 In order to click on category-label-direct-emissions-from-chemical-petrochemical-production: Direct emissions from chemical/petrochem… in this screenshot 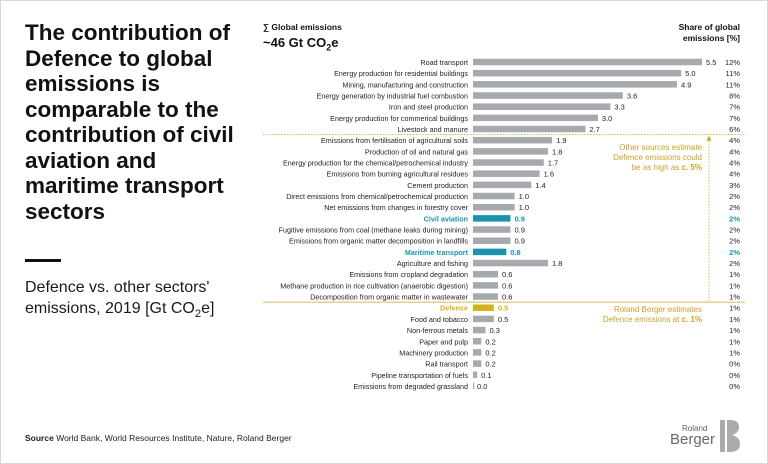, I will do `click(377, 196)`.